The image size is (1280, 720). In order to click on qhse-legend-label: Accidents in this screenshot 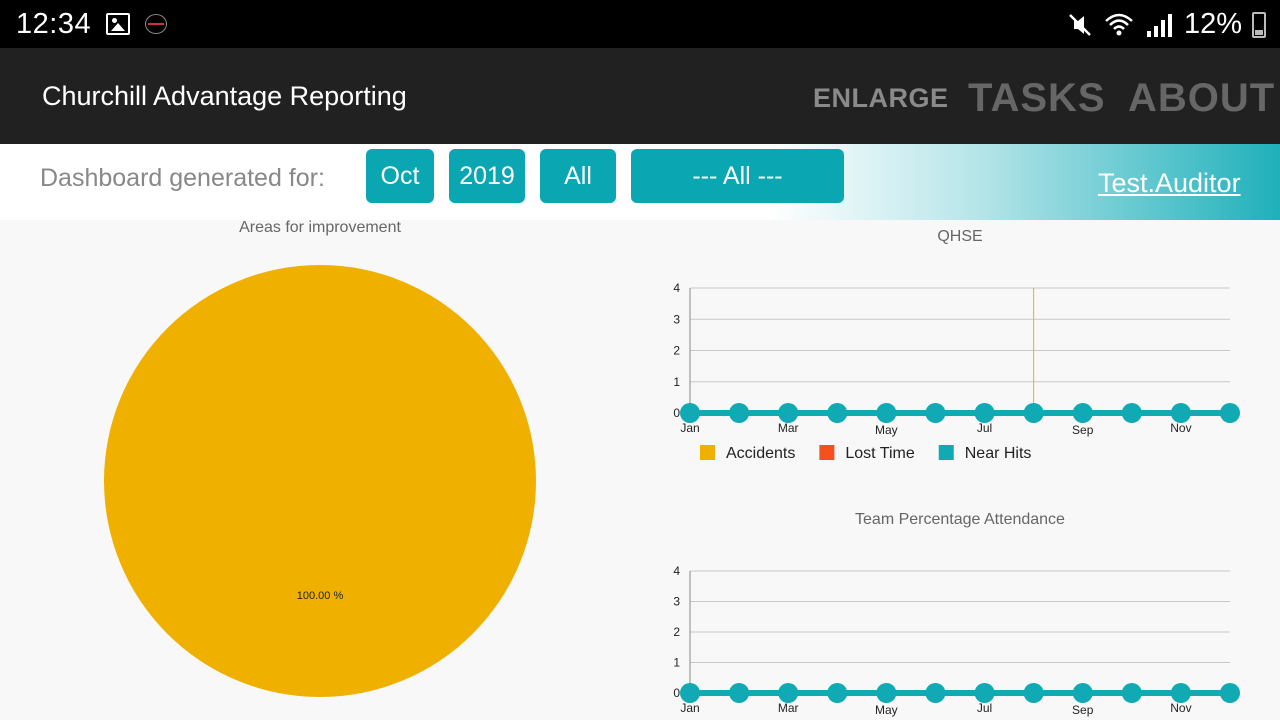, I will do `click(760, 453)`.